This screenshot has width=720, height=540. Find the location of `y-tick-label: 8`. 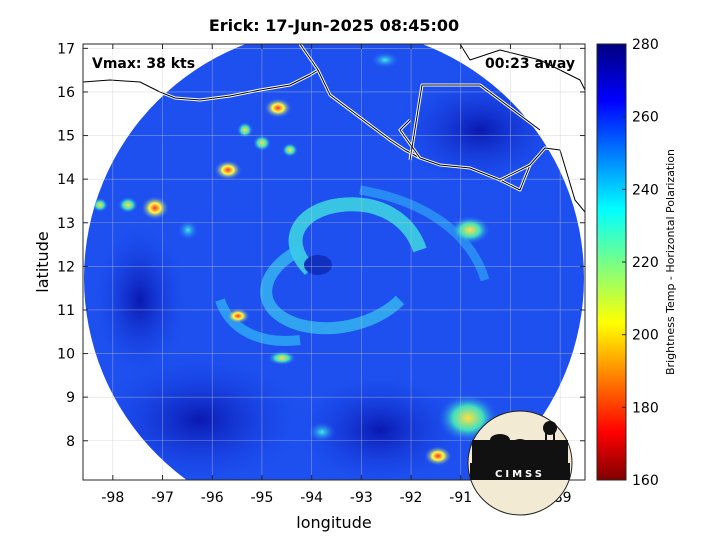

y-tick-label: 8 is located at coordinates (70, 442).